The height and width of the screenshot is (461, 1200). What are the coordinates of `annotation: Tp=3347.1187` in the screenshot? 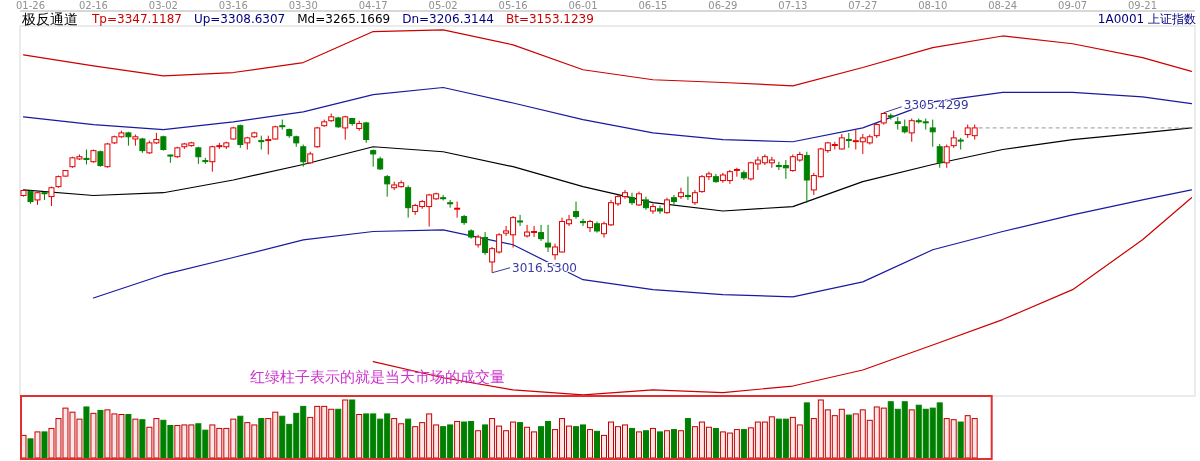 It's located at (136, 19).